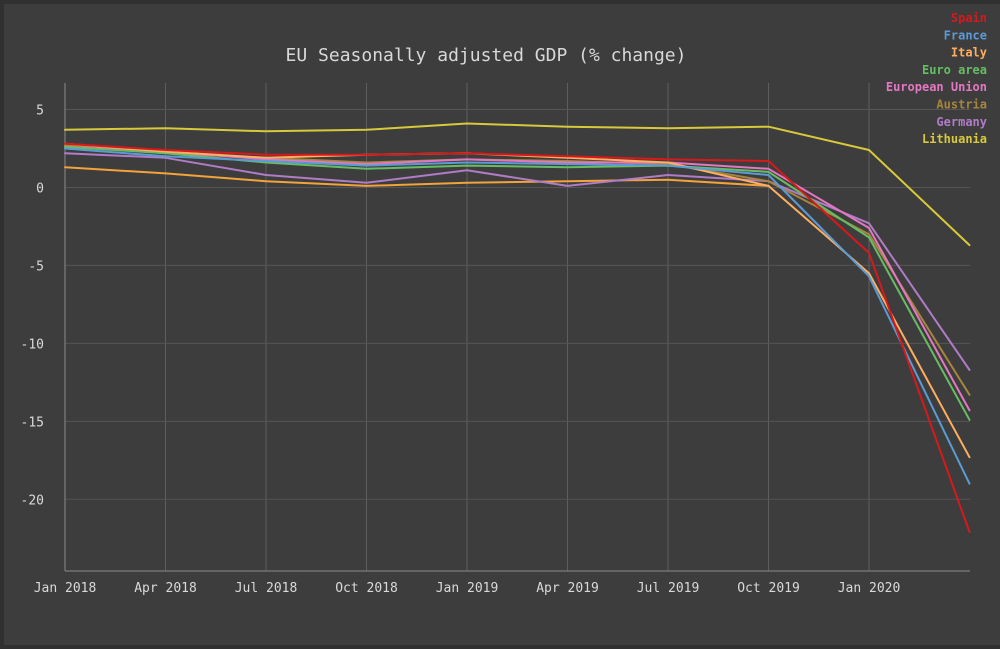  I want to click on x-tick-label: Jan 2020, so click(869, 588).